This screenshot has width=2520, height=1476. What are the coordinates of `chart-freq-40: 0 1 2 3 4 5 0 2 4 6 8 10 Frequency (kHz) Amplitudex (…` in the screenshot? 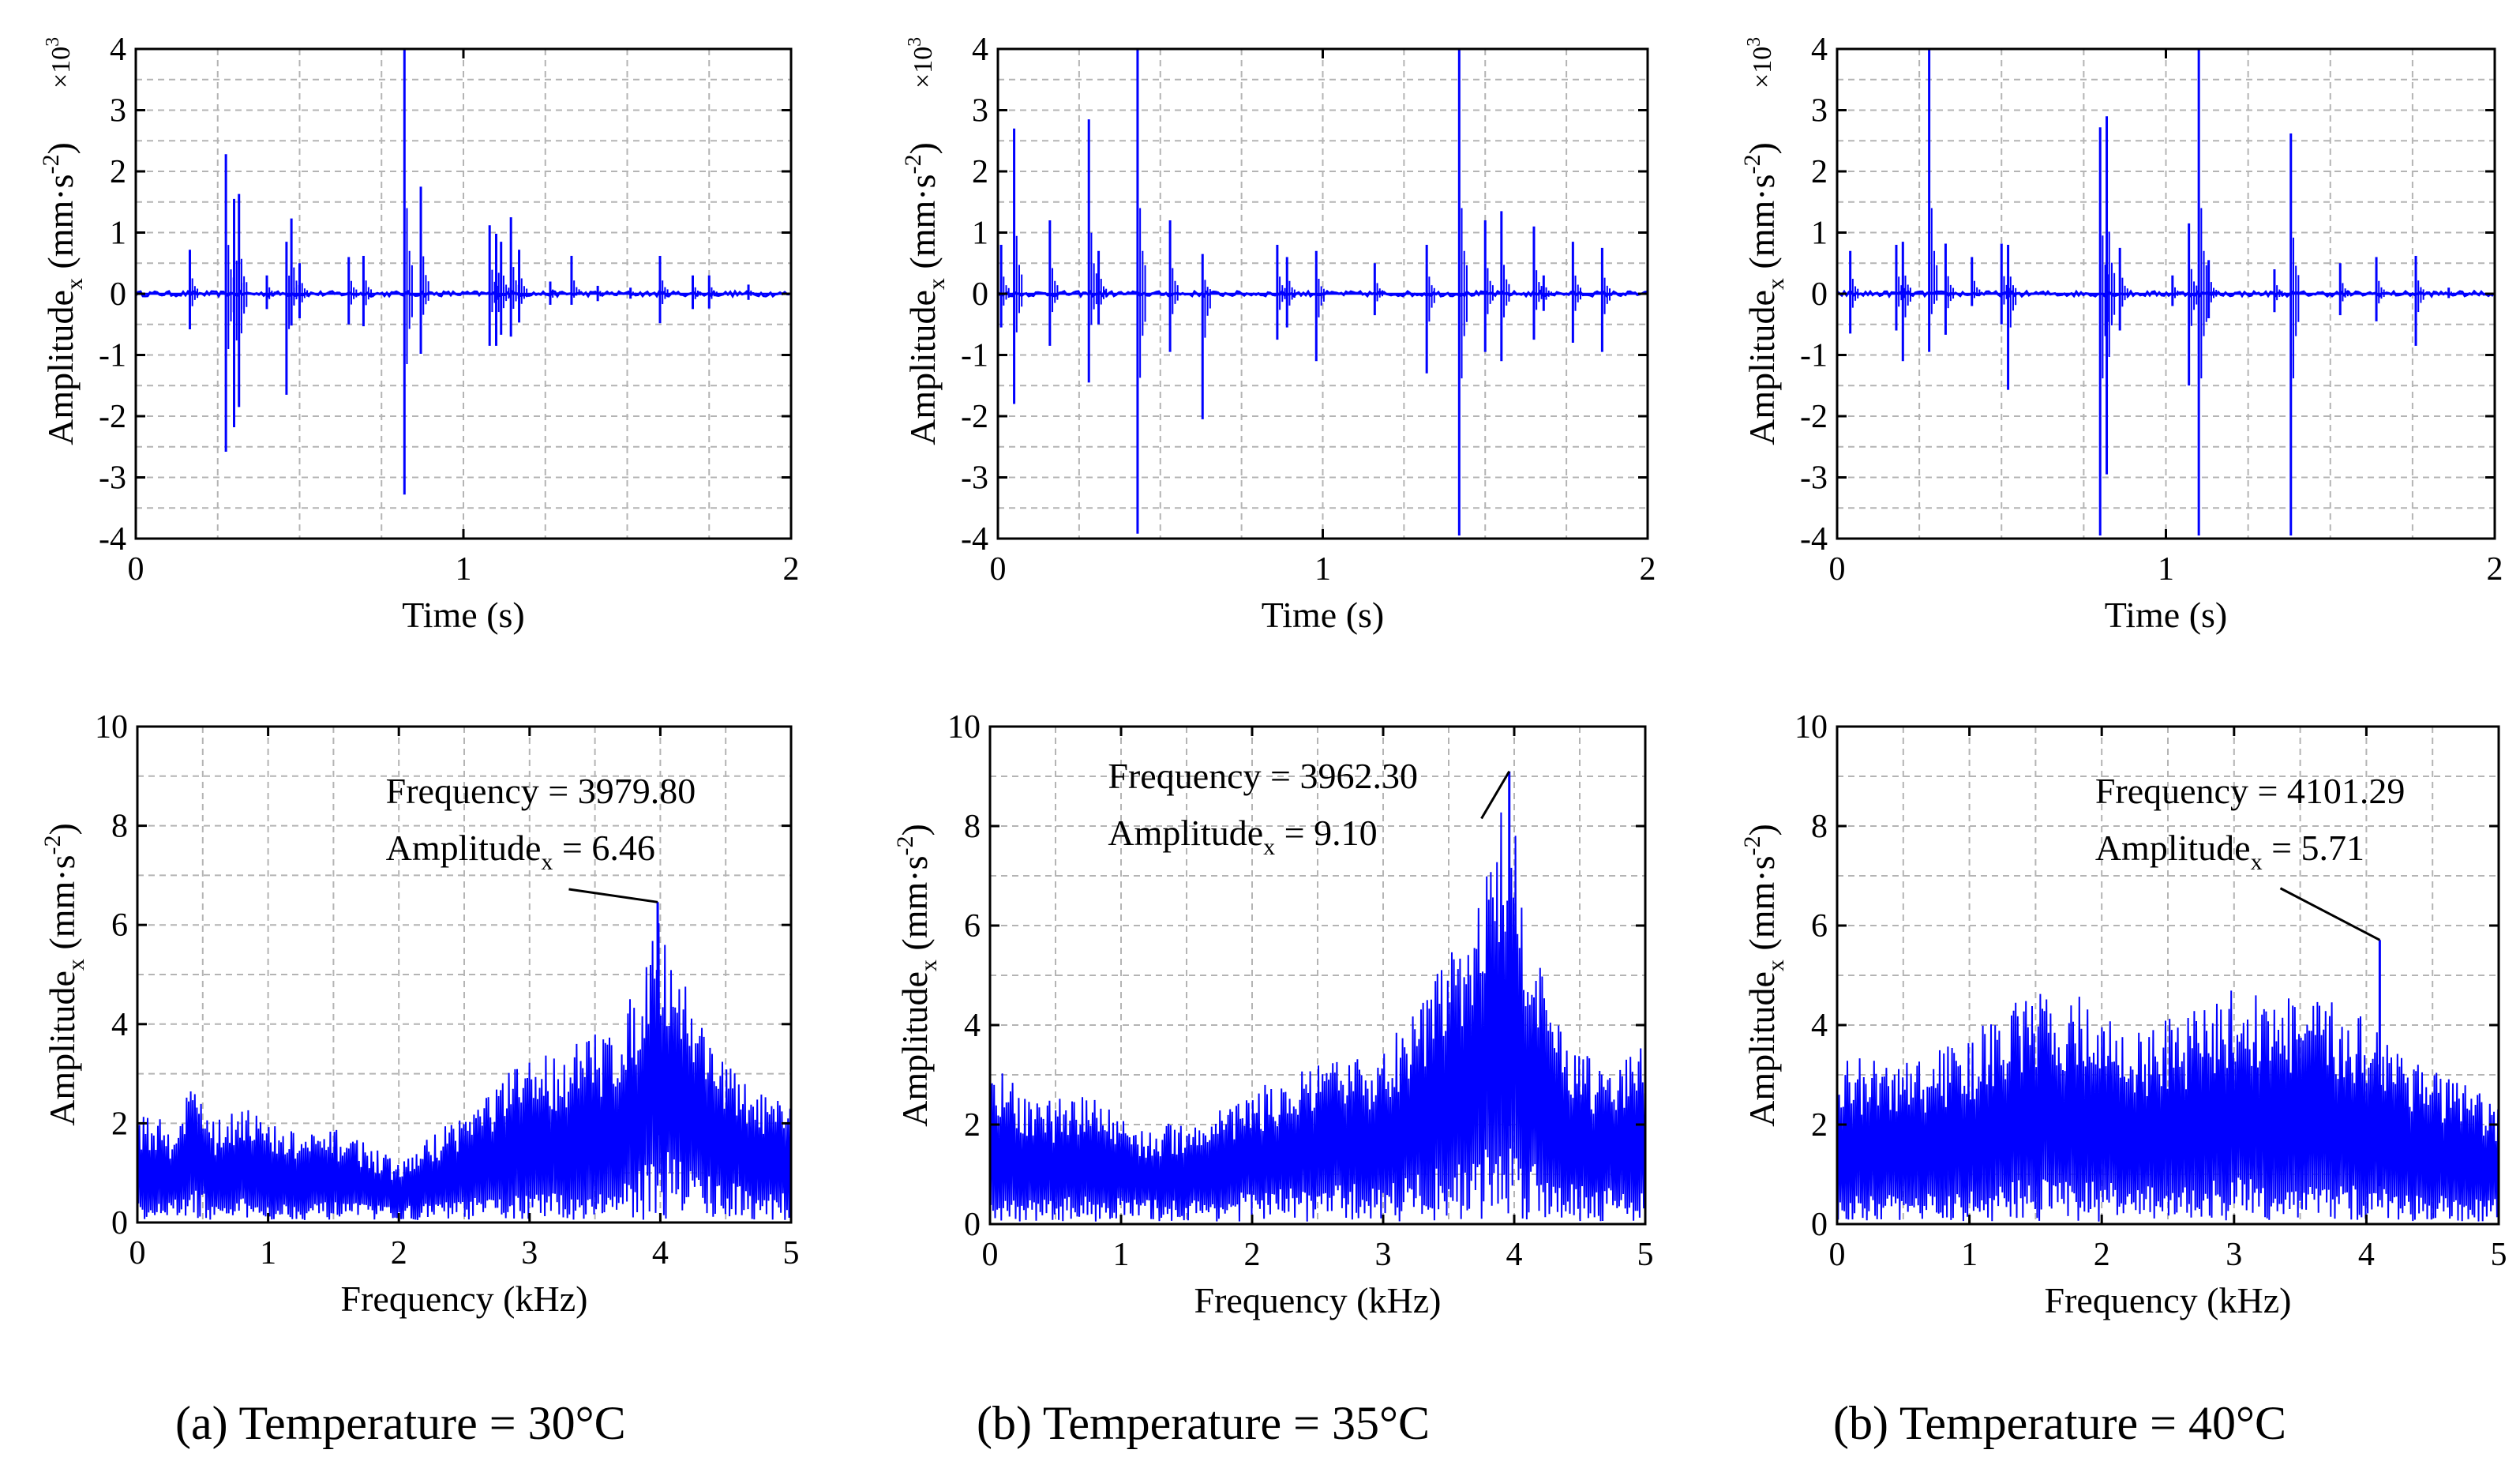 It's located at (2123, 1014).